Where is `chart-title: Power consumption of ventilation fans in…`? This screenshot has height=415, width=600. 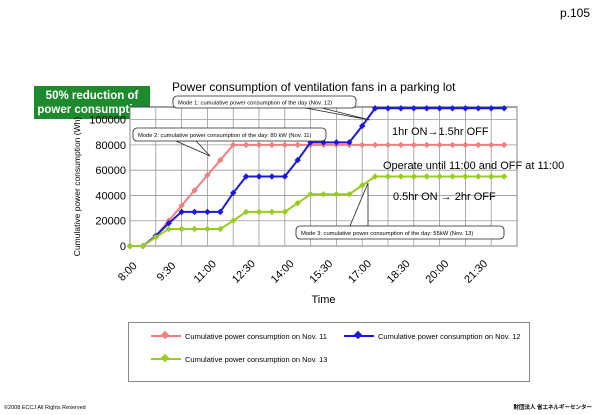
chart-title: Power consumption of ventilation fans in… is located at coordinates (314, 87).